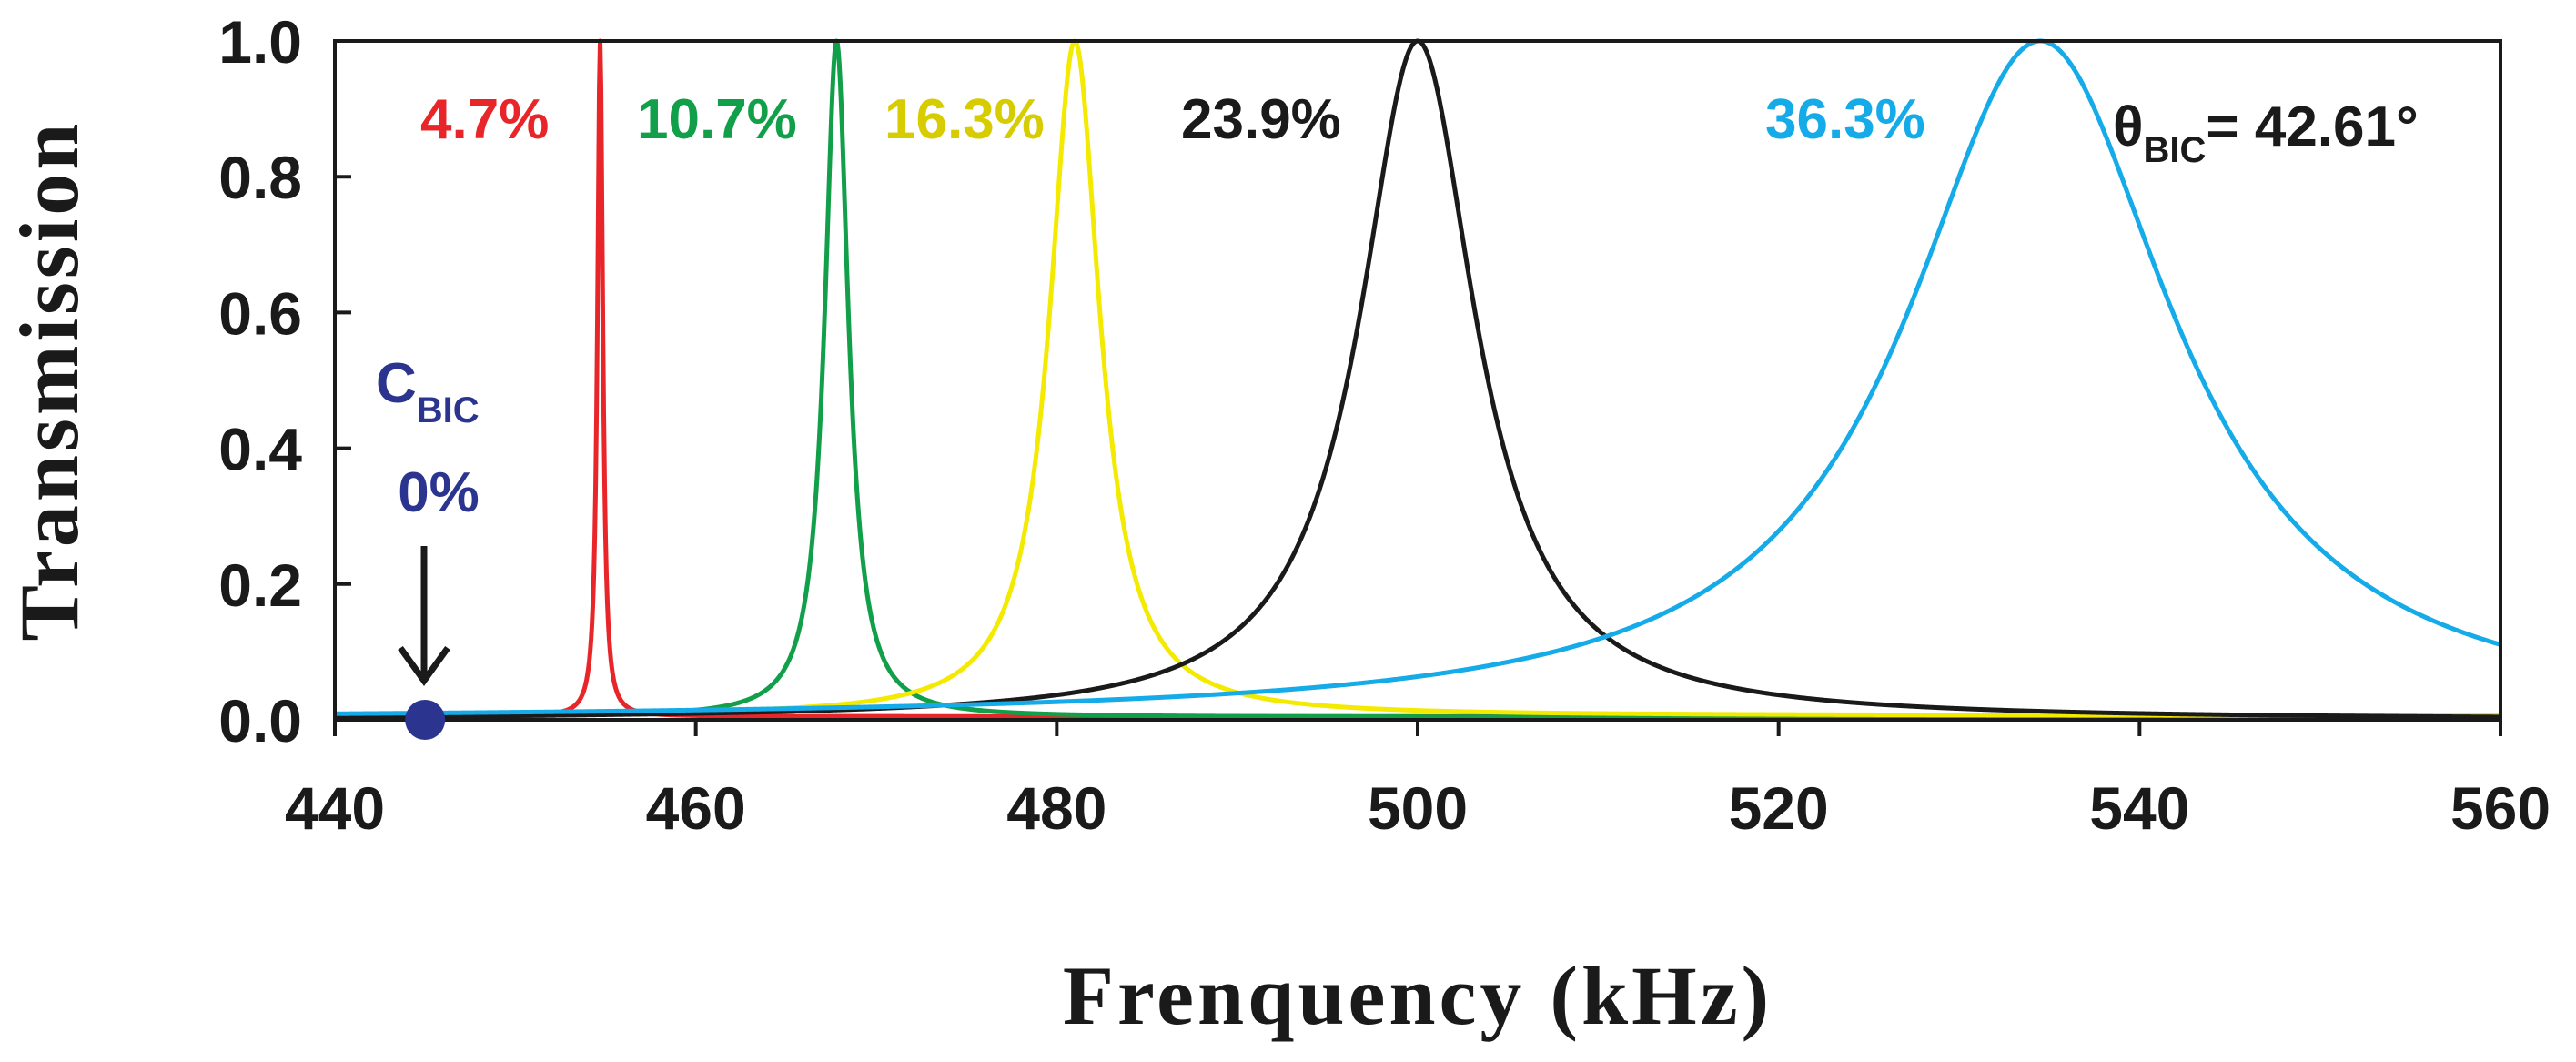 This screenshot has width=2576, height=1062. What do you see at coordinates (1418, 995) in the screenshot?
I see `x-axis-title: Frenquency (kHz)` at bounding box center [1418, 995].